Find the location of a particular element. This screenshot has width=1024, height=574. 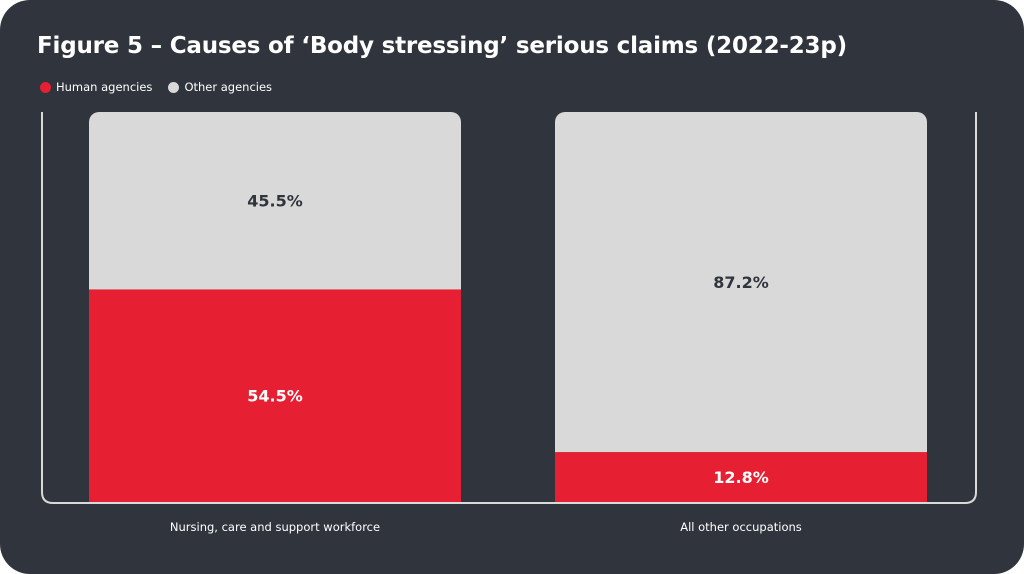

legend-item-other-agencies: Other agencies is located at coordinates (220, 87).